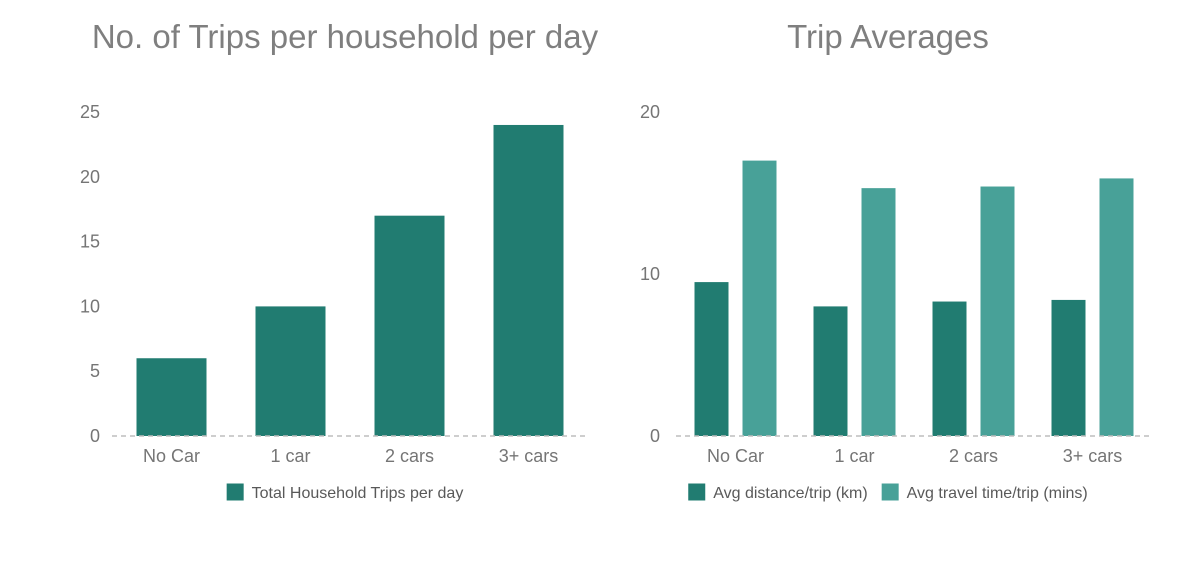  Describe the element at coordinates (997, 493) in the screenshot. I see `legend-label: Avg travel time/trip (mins)` at that location.